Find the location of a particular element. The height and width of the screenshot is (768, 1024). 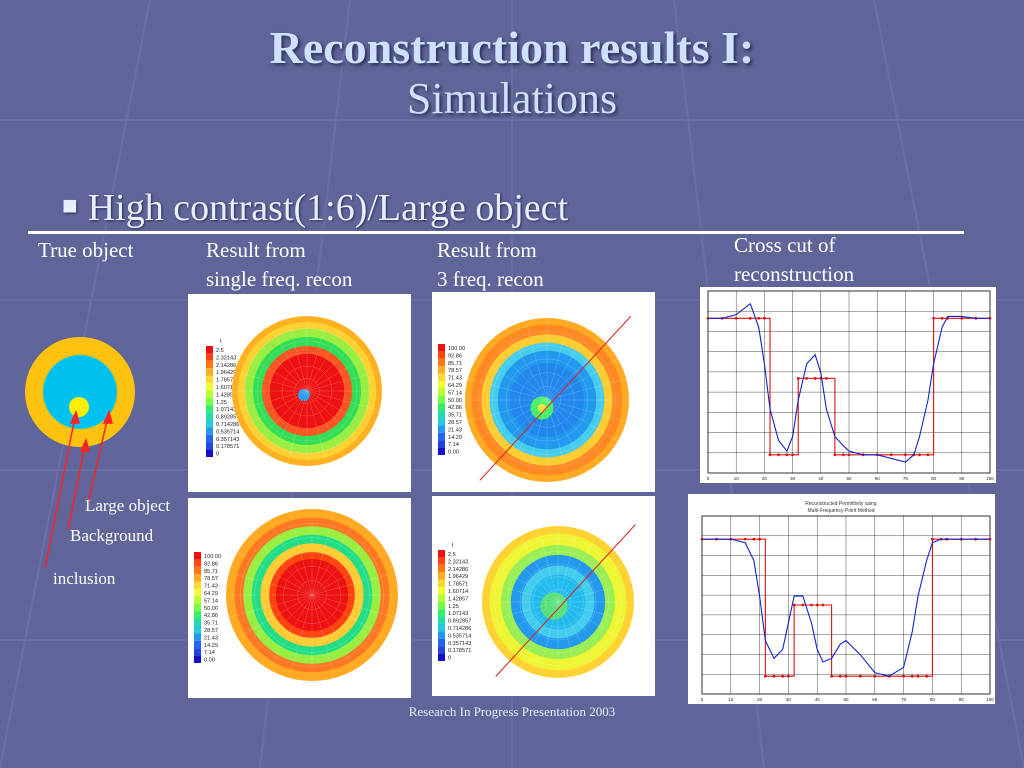

legend-value: 0 is located at coordinates (449, 659).